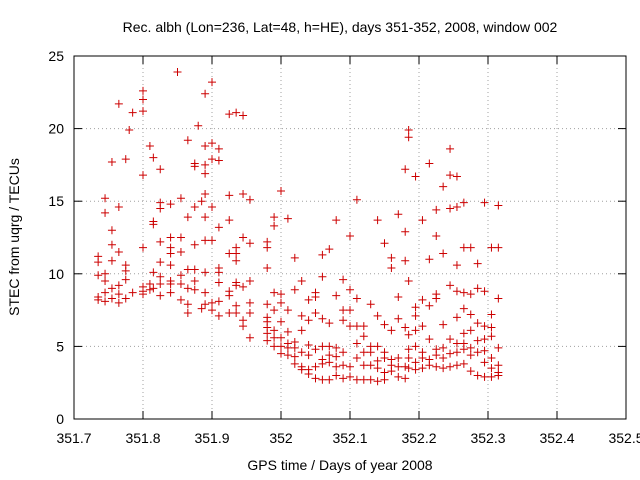  What do you see at coordinates (73, 438) in the screenshot?
I see `x-tick-label: 351.7` at bounding box center [73, 438].